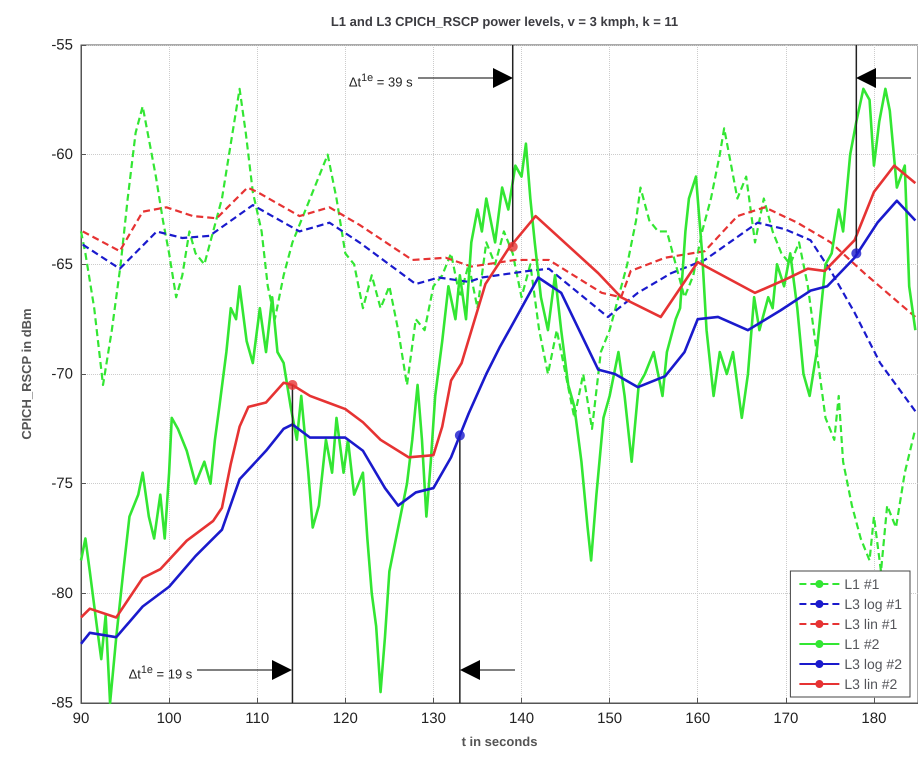 The height and width of the screenshot is (760, 918). What do you see at coordinates (609, 718) in the screenshot?
I see `x-tick-label: 150` at bounding box center [609, 718].